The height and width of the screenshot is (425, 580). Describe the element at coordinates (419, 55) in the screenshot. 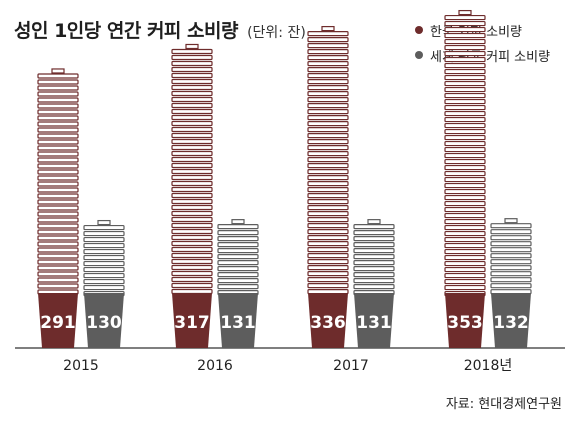

I see `legend-swatch-world` at that location.